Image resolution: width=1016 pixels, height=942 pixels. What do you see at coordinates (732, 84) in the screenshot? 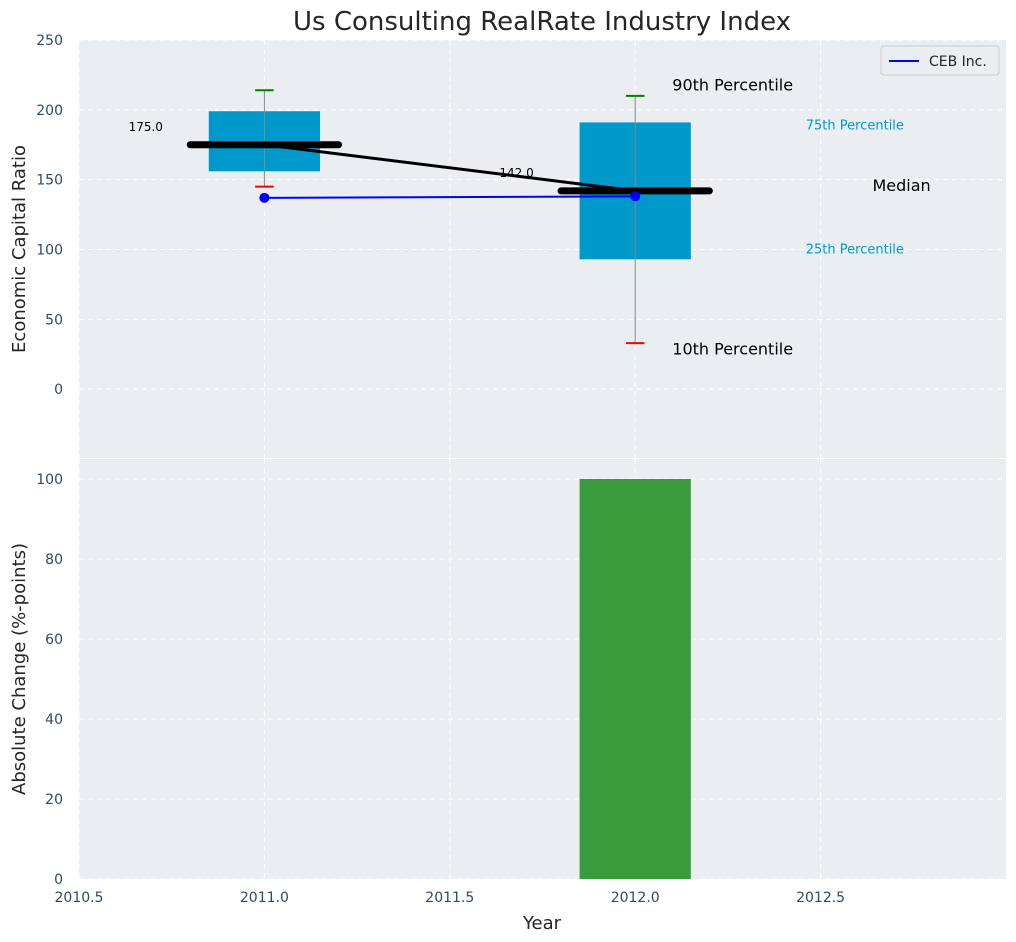
I see `percentile-annotation: 90th Percentile` at bounding box center [732, 84].